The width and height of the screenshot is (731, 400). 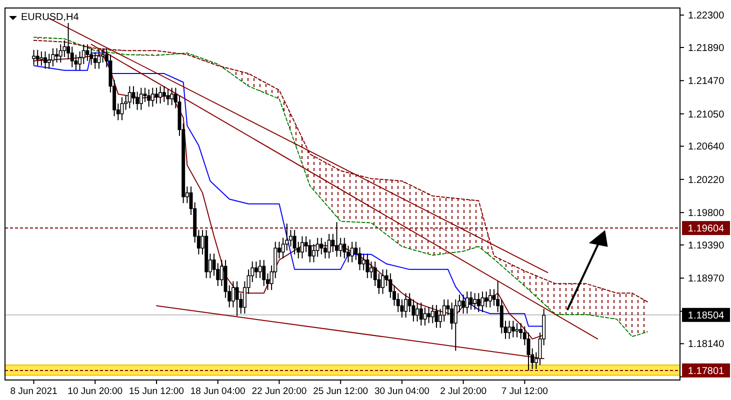 I want to click on y-tick-label: 1.21470, so click(x=706, y=82).